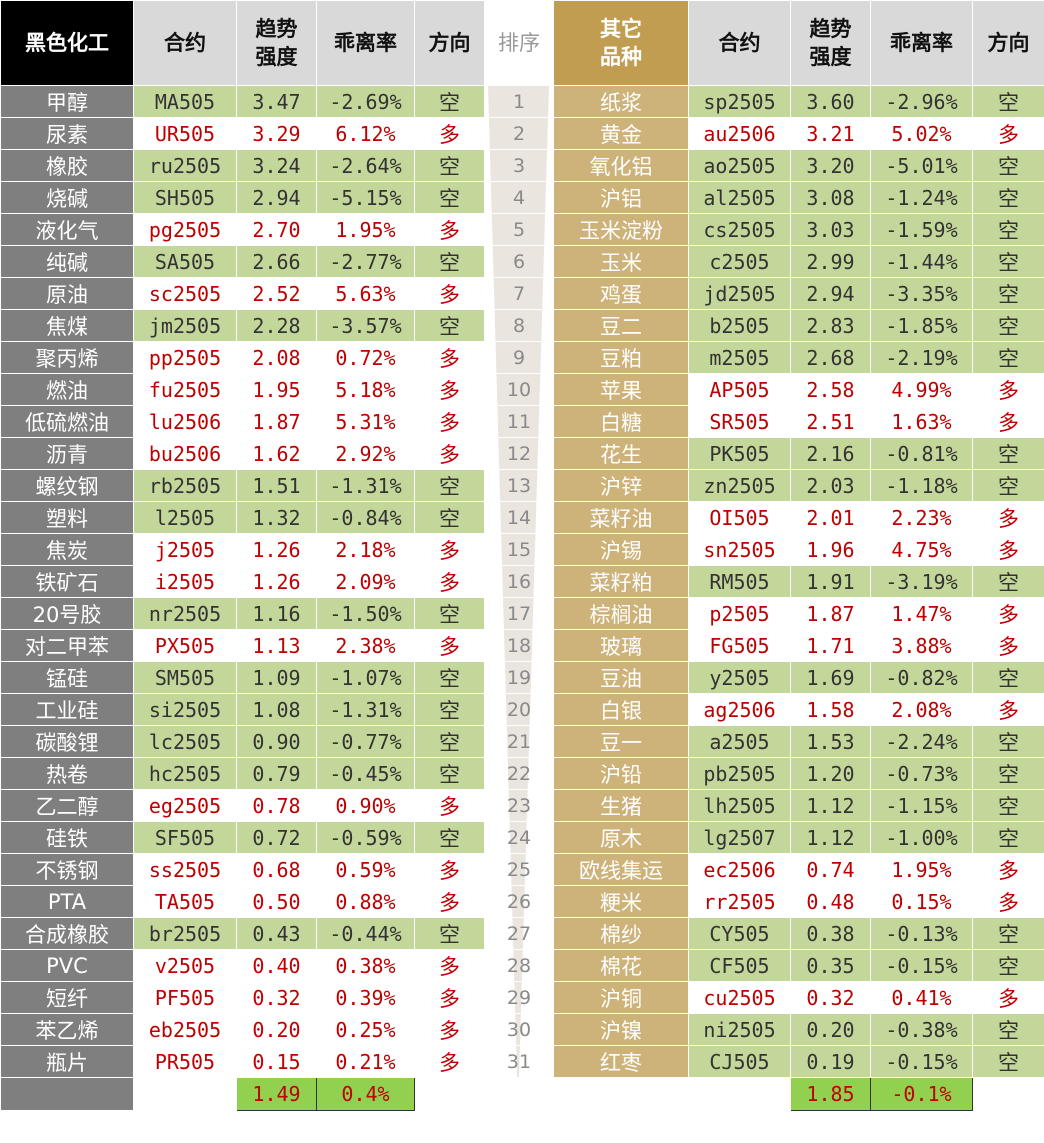 This screenshot has width=1044, height=1143. Describe the element at coordinates (921, 389) in the screenshot. I see `deviation: 4.99%` at that location.